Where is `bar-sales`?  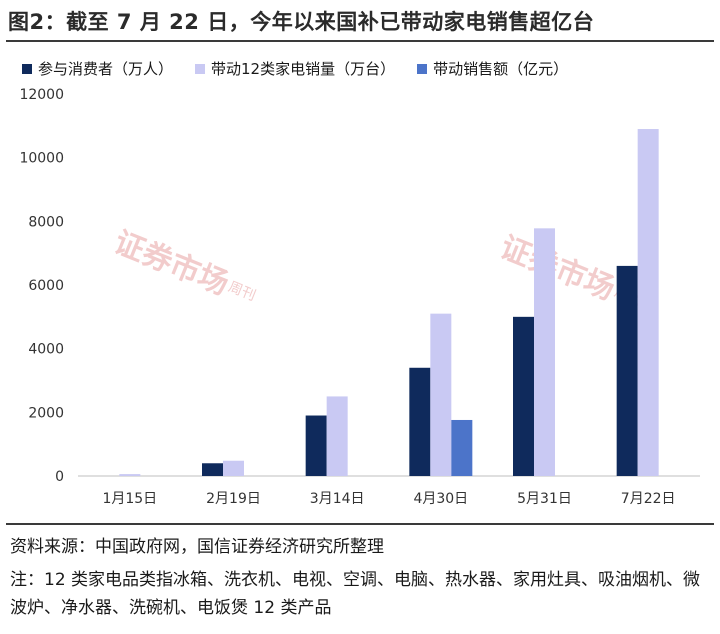
bar-sales is located at coordinates (462, 447).